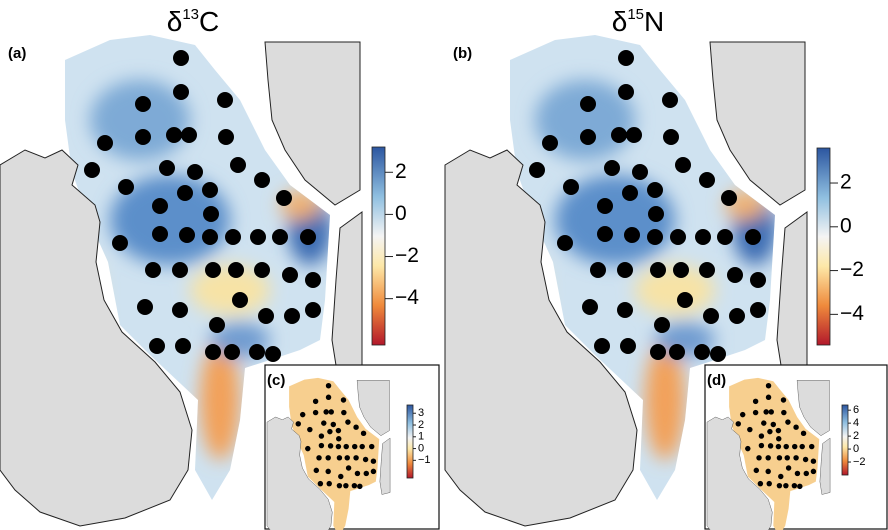 The width and height of the screenshot is (888, 530). Describe the element at coordinates (462, 53) in the screenshot. I see `panel-label: (b)` at that location.